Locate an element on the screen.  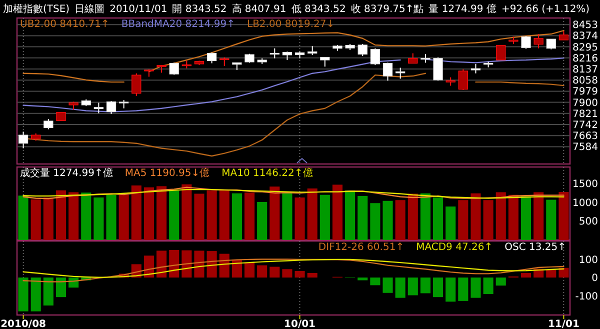
y-tick-label: 8374 is located at coordinates (585, 36).